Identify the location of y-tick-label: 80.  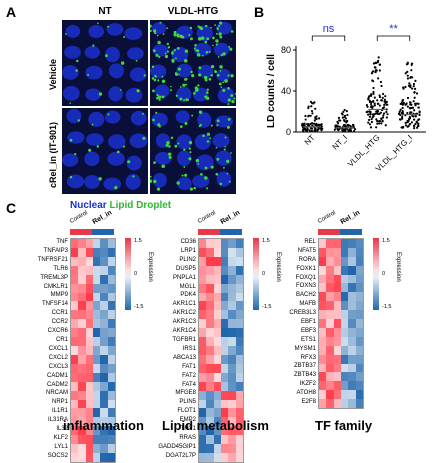
(286, 50).